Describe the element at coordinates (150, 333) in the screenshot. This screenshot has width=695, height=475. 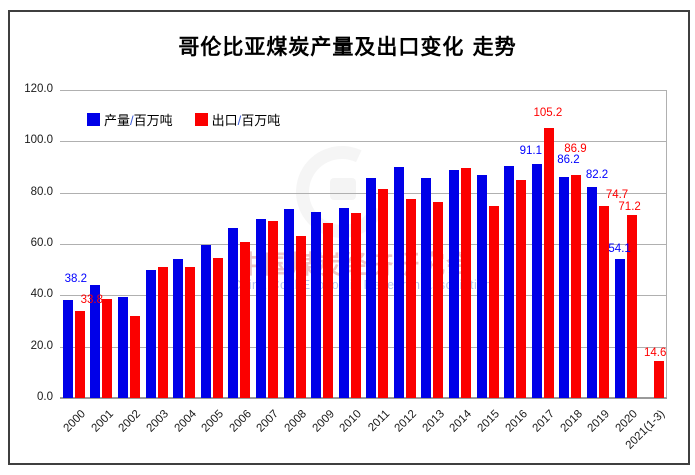
I see `bar-production-2003` at that location.